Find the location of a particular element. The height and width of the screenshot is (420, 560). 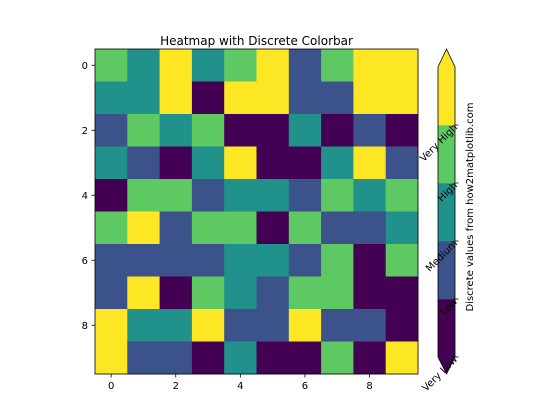

y-tick-label: 0 is located at coordinates (85, 66).